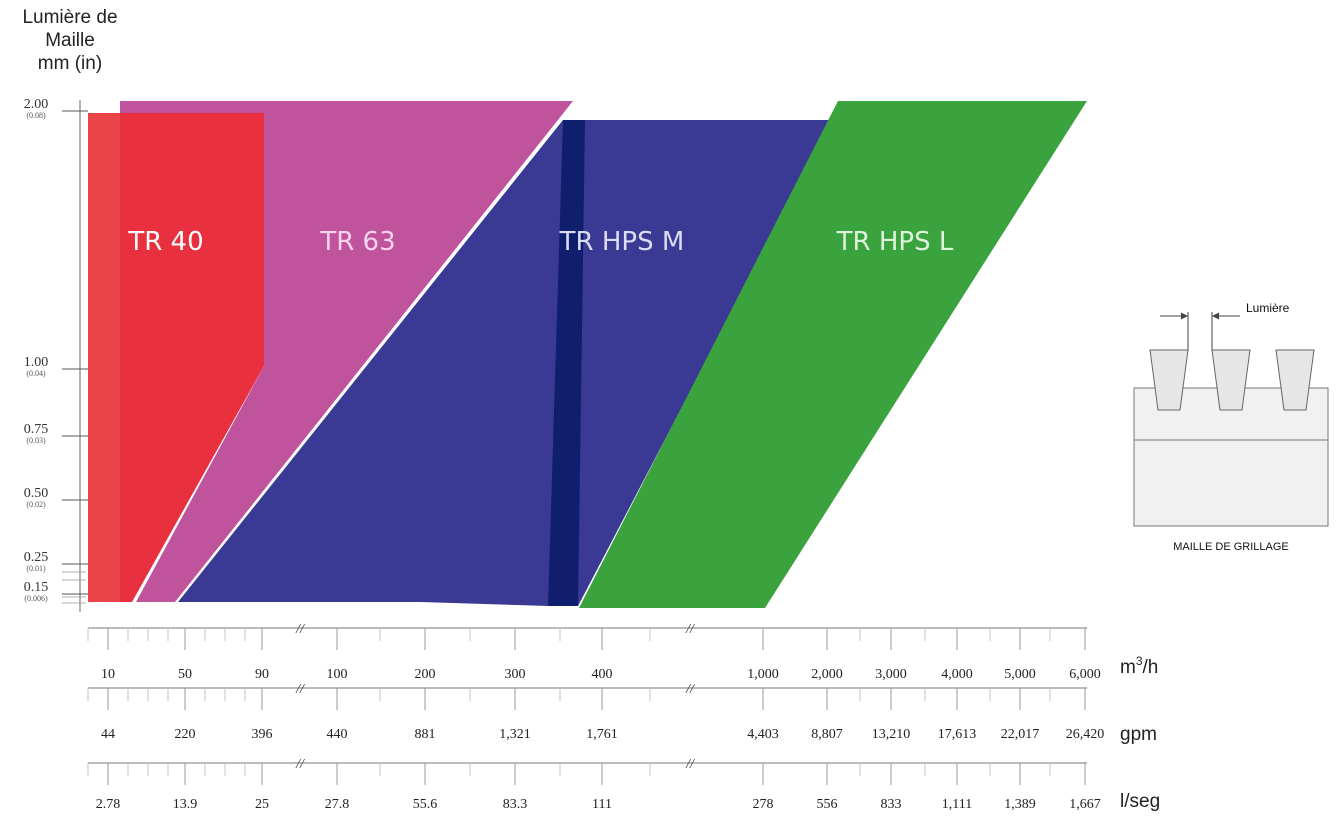 The width and height of the screenshot is (1336, 819). Describe the element at coordinates (185, 674) in the screenshot. I see `x-tick-label: 50` at that location.